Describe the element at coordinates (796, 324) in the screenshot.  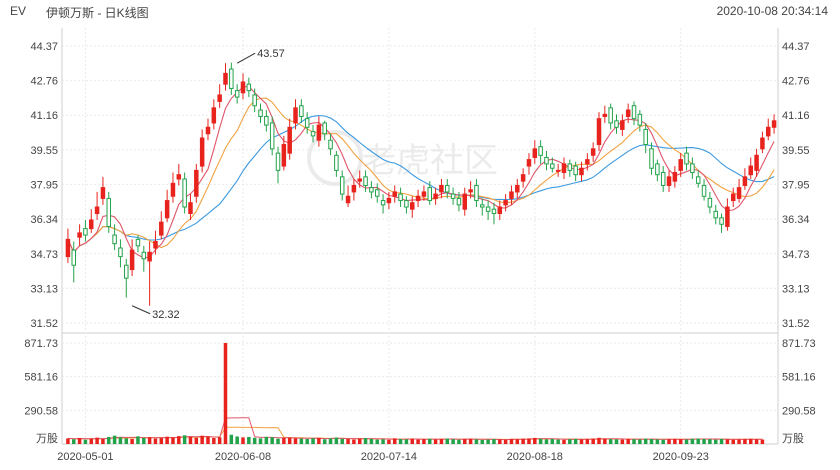
I see `price-tick-right: 31.52` at that location.